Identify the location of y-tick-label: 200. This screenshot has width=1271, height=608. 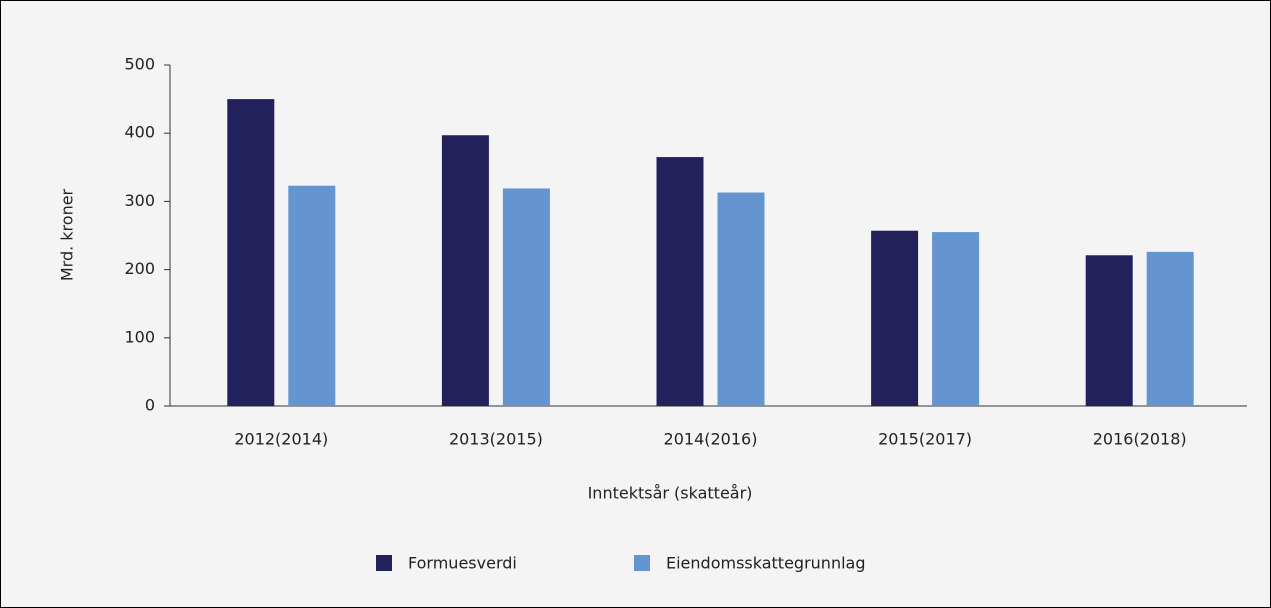
(139, 268).